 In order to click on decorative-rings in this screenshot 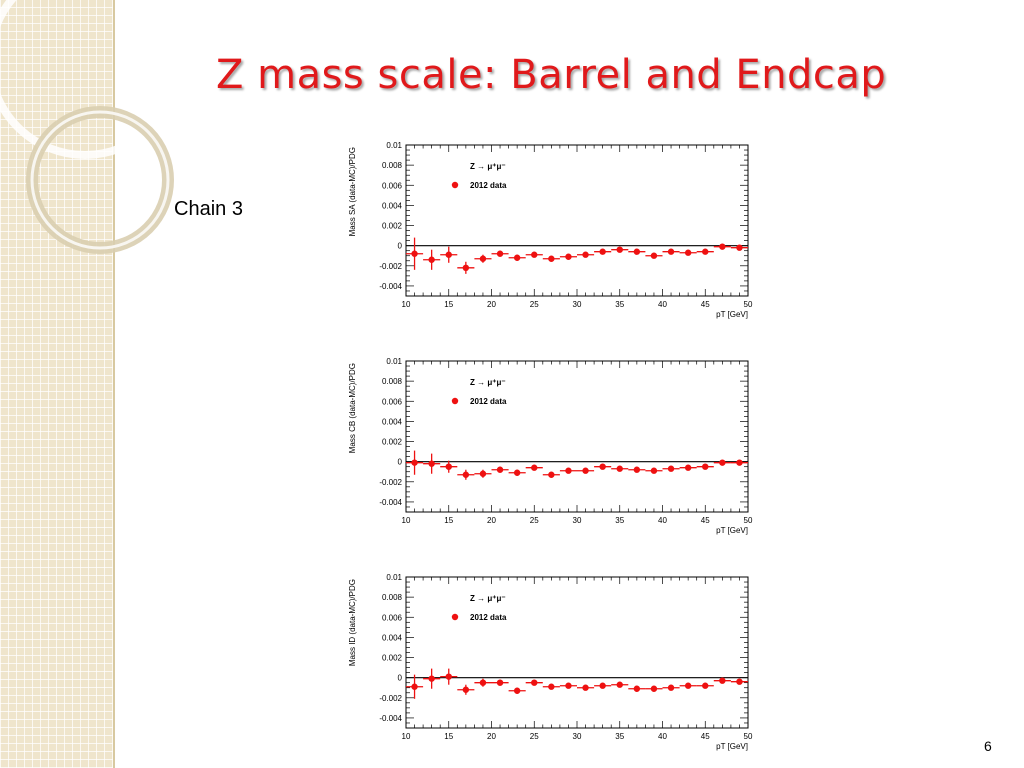, I will do `click(92, 127)`.